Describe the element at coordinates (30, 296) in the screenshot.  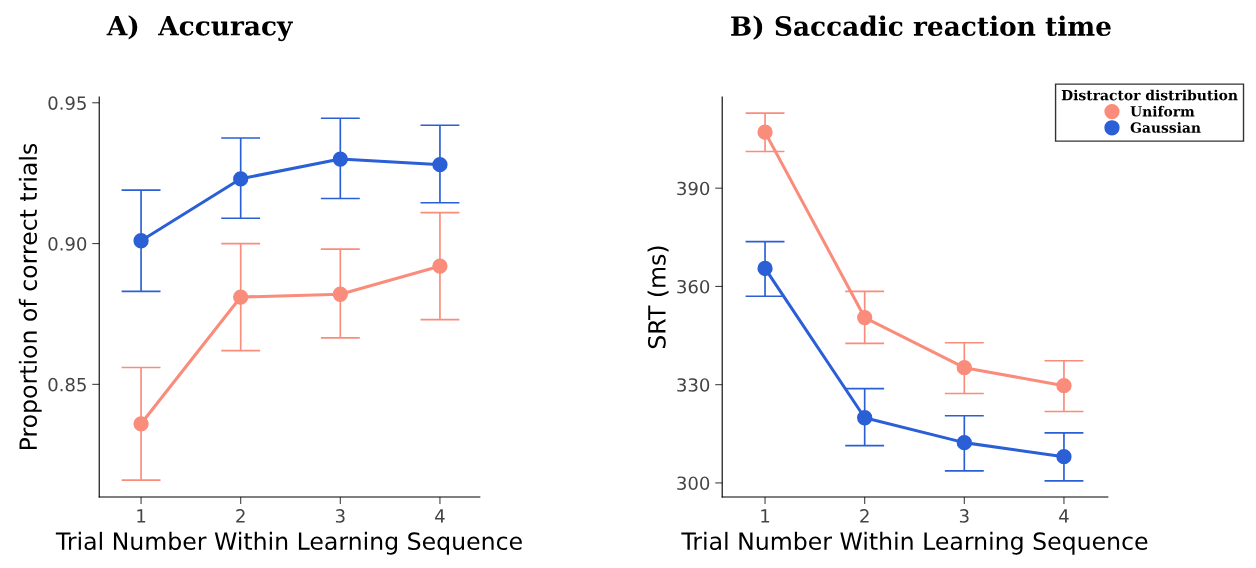
I see `y-axis-title: Proportion of correct trials` at that location.